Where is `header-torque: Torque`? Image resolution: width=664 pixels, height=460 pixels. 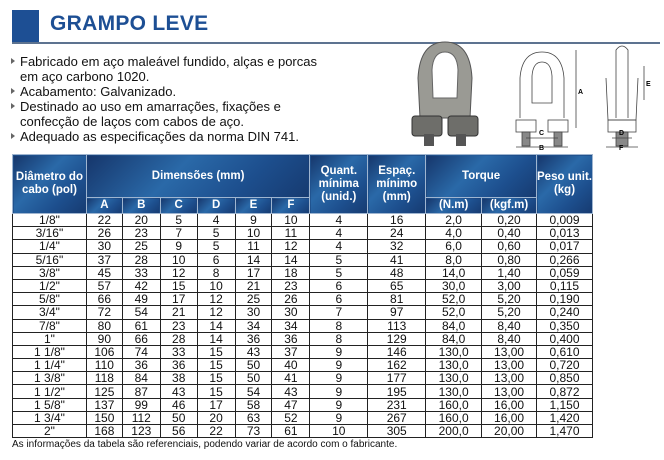 header-torque: Torque is located at coordinates (481, 176).